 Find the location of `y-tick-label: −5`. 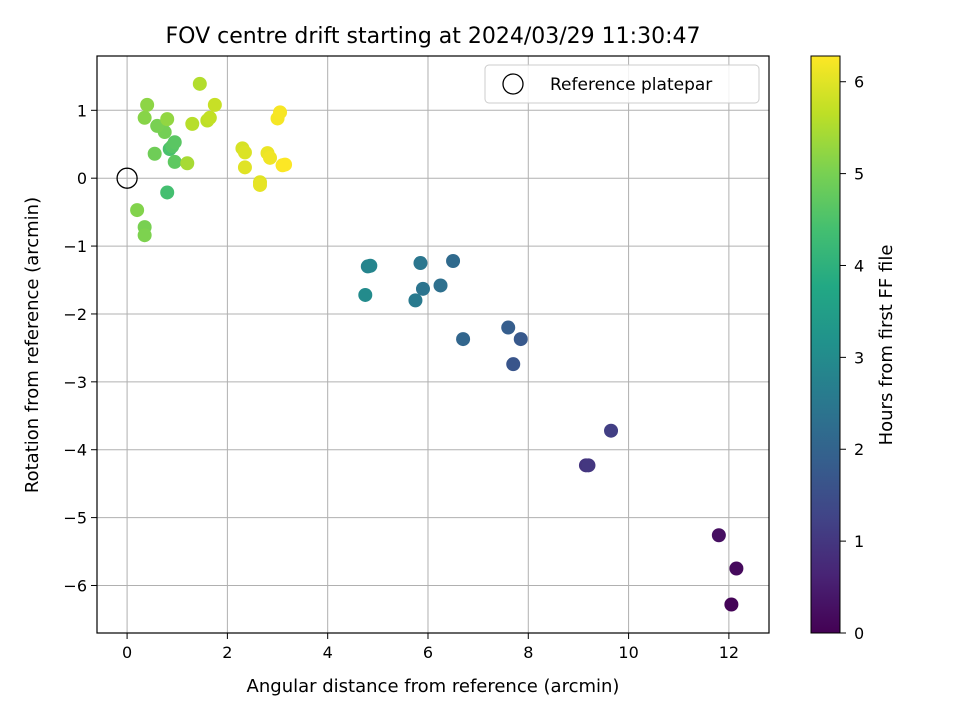

y-tick-label: −5 is located at coordinates (75, 518).